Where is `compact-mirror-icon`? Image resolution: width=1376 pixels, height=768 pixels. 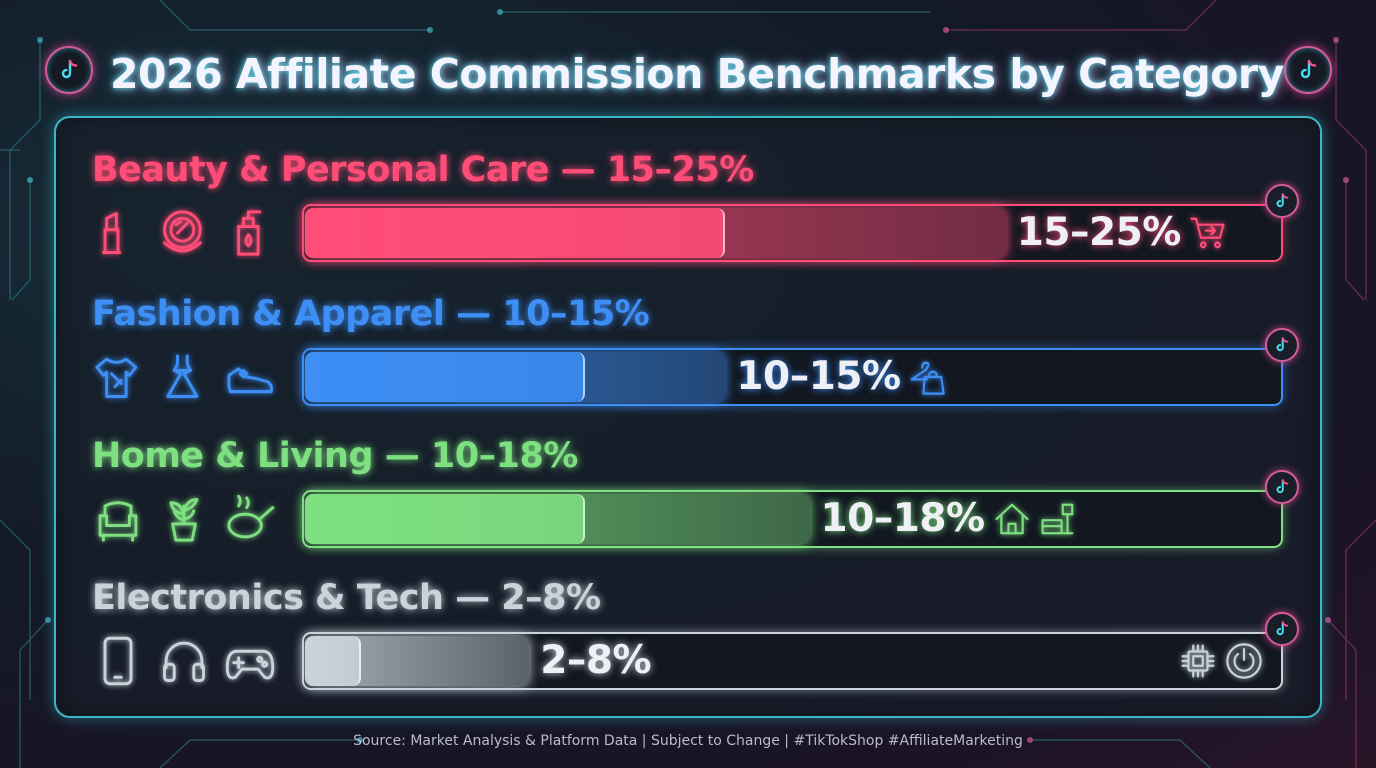 compact-mirror-icon is located at coordinates (182, 231).